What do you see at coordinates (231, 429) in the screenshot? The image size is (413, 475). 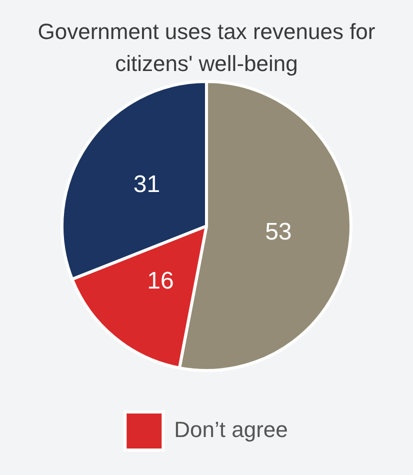 I see `legend-label: Don’t agree` at bounding box center [231, 429].